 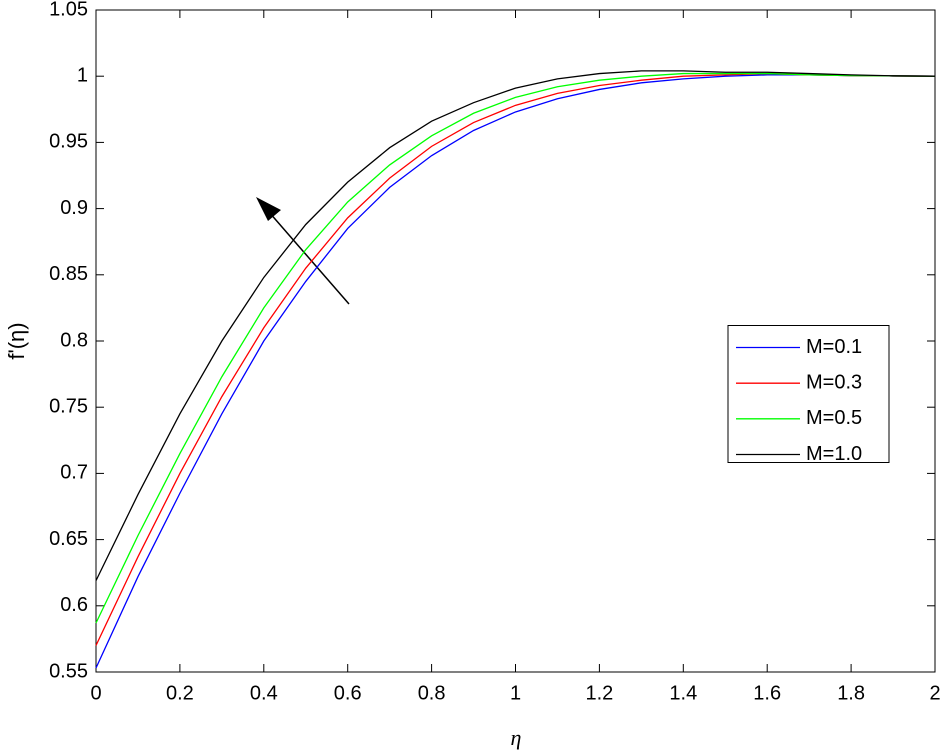 What do you see at coordinates (68, 10) in the screenshot?
I see `y-tick-label: 1.05` at bounding box center [68, 10].